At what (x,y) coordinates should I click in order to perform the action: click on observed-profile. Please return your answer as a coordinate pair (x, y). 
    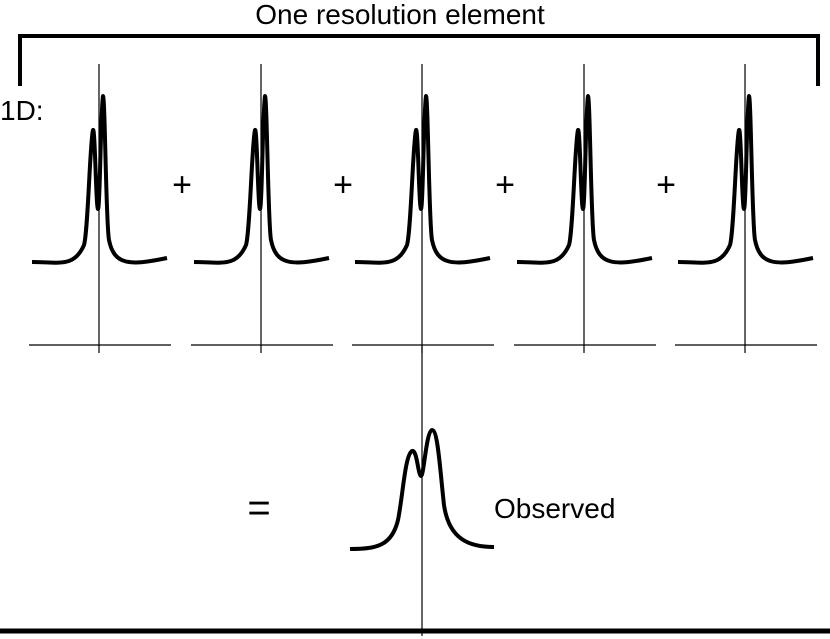
    Looking at the image, I should click on (422, 489).